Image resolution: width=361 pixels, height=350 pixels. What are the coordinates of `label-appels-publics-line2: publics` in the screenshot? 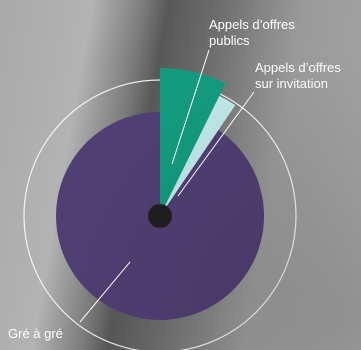 It's located at (229, 40).